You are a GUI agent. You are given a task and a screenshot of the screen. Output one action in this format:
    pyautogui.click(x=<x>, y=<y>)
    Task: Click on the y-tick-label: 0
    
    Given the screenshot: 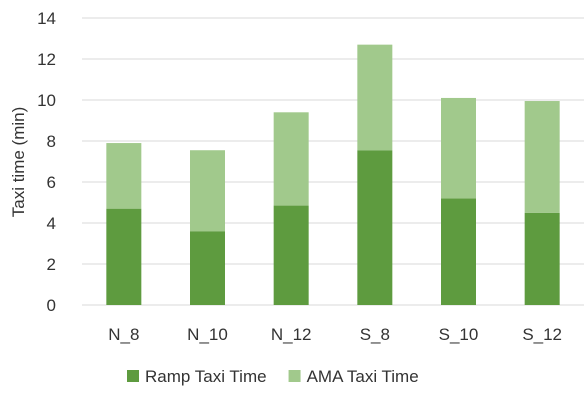 What is the action you would take?
    pyautogui.click(x=51, y=305)
    